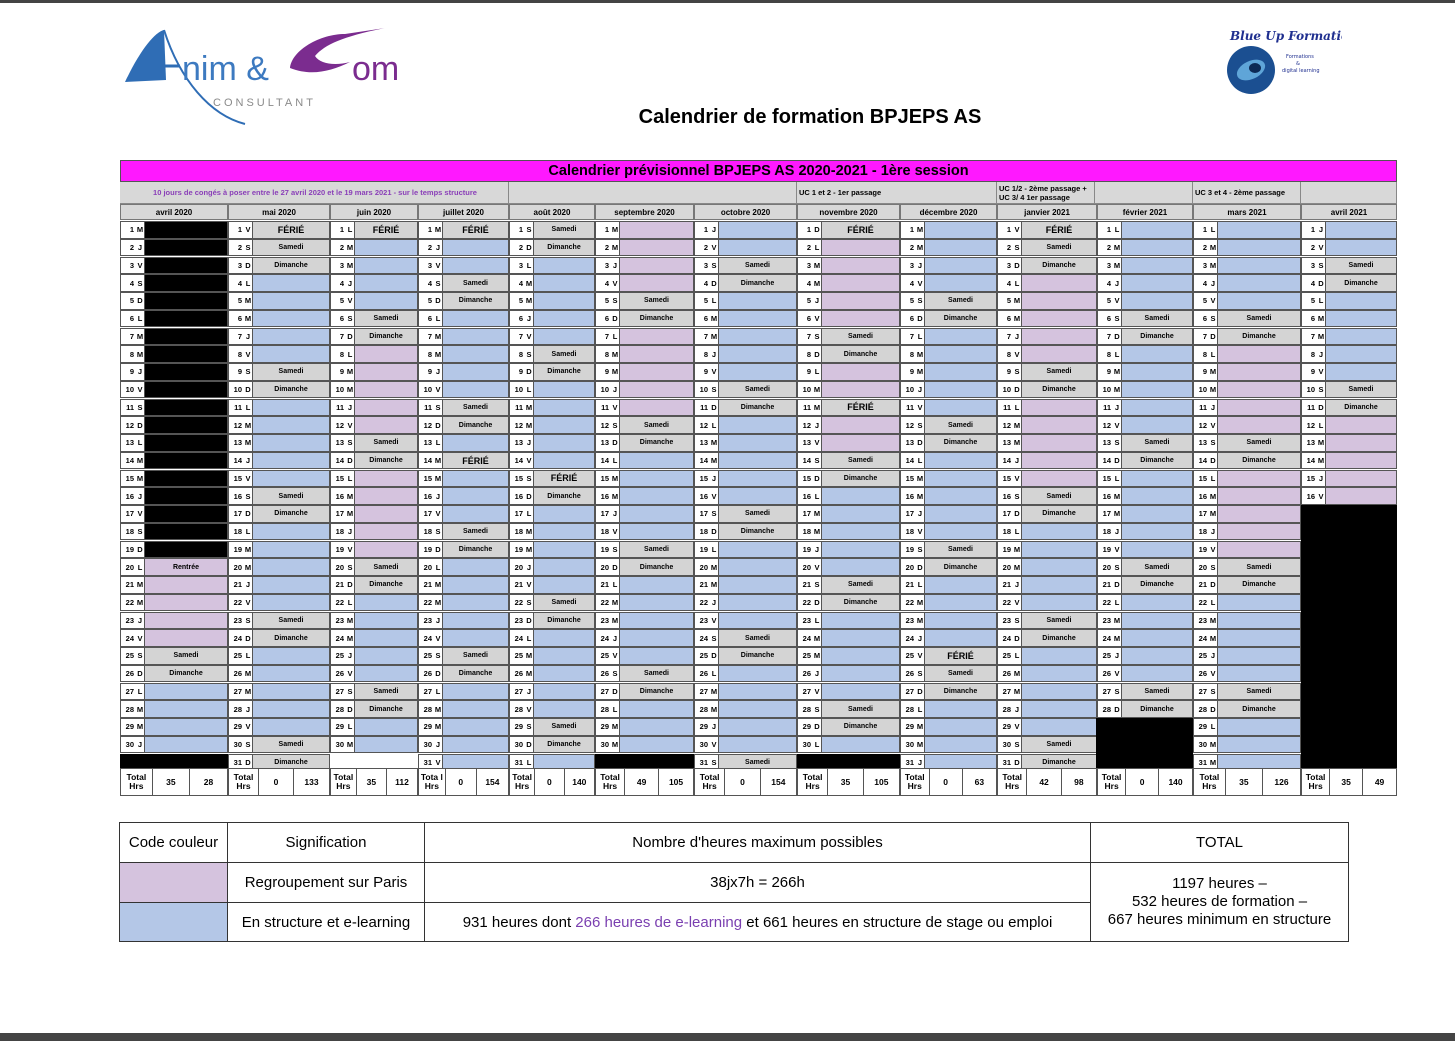 This screenshot has height=1041, width=1455. What do you see at coordinates (1281, 781) in the screenshot?
I see `month-total-structure: 126` at bounding box center [1281, 781].